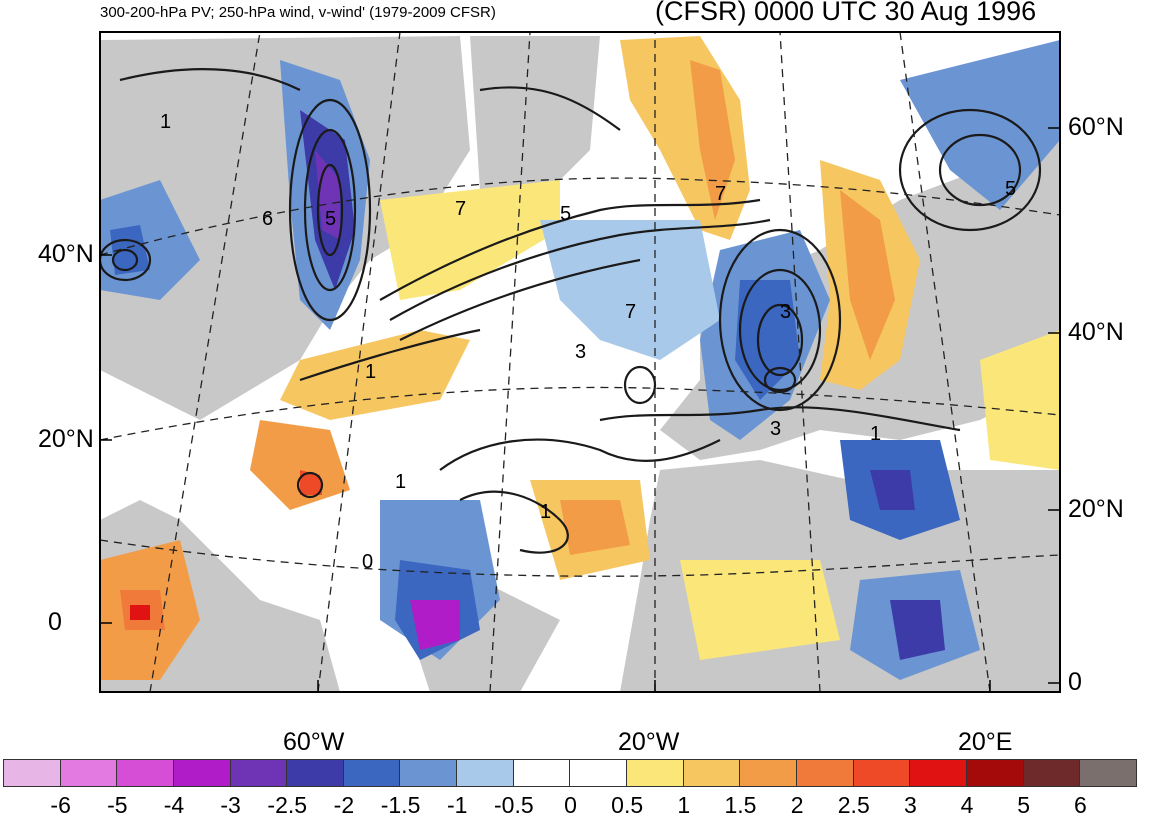  Describe the element at coordinates (740, 805) in the screenshot. I see `colorbar-label: 1.5` at that location.